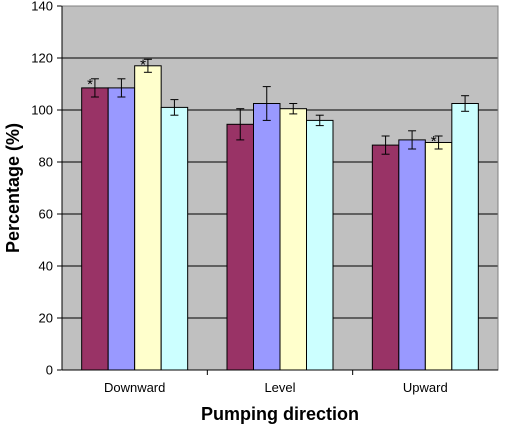 This screenshot has height=428, width=508. What do you see at coordinates (46, 318) in the screenshot?
I see `y-tick-label: 20` at bounding box center [46, 318].